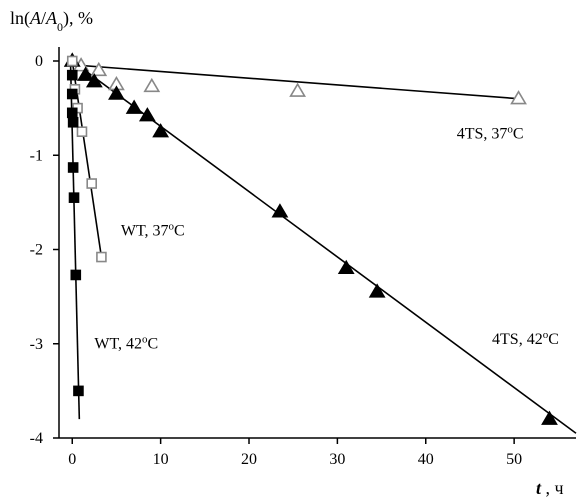  Describe the element at coordinates (36, 344) in the screenshot. I see `y-tick-label: -3` at that location.